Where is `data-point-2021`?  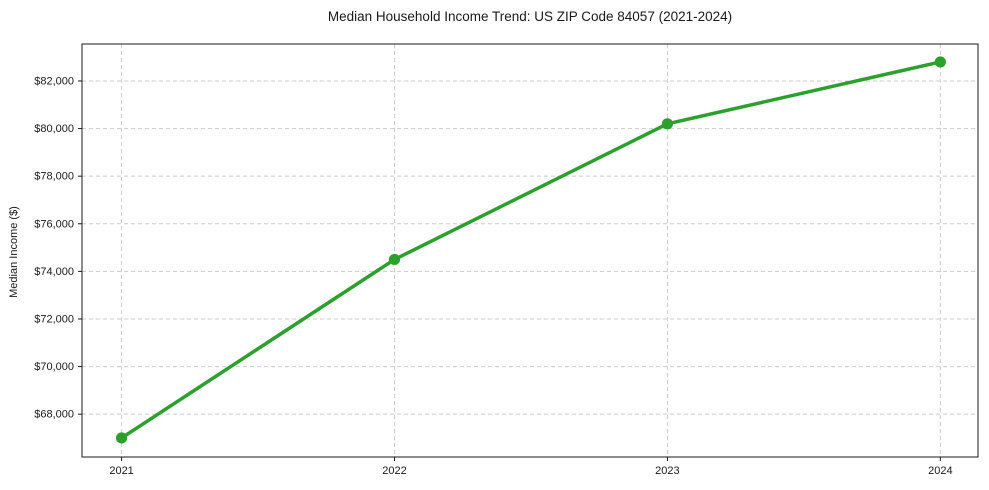
data-point-2021 is located at coordinates (121, 438).